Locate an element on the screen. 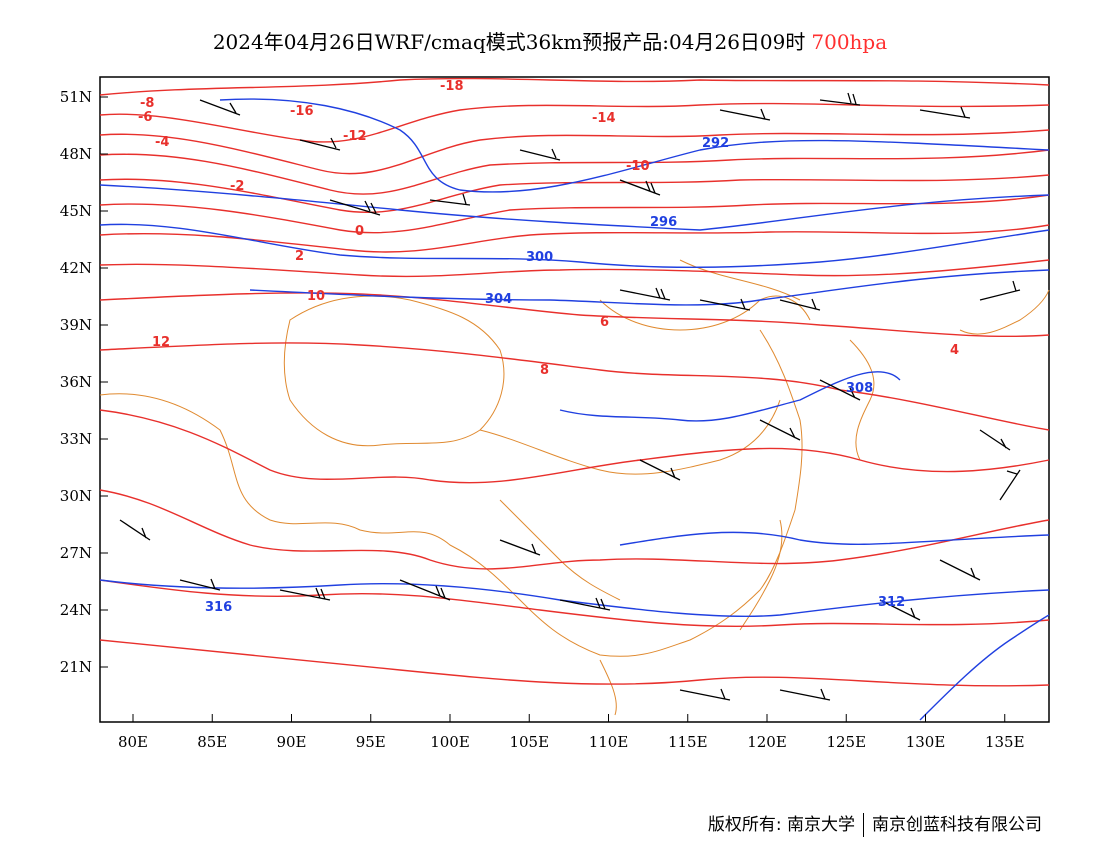 This screenshot has height=850, width=1100. lat-tick-label: 24N is located at coordinates (76, 610).